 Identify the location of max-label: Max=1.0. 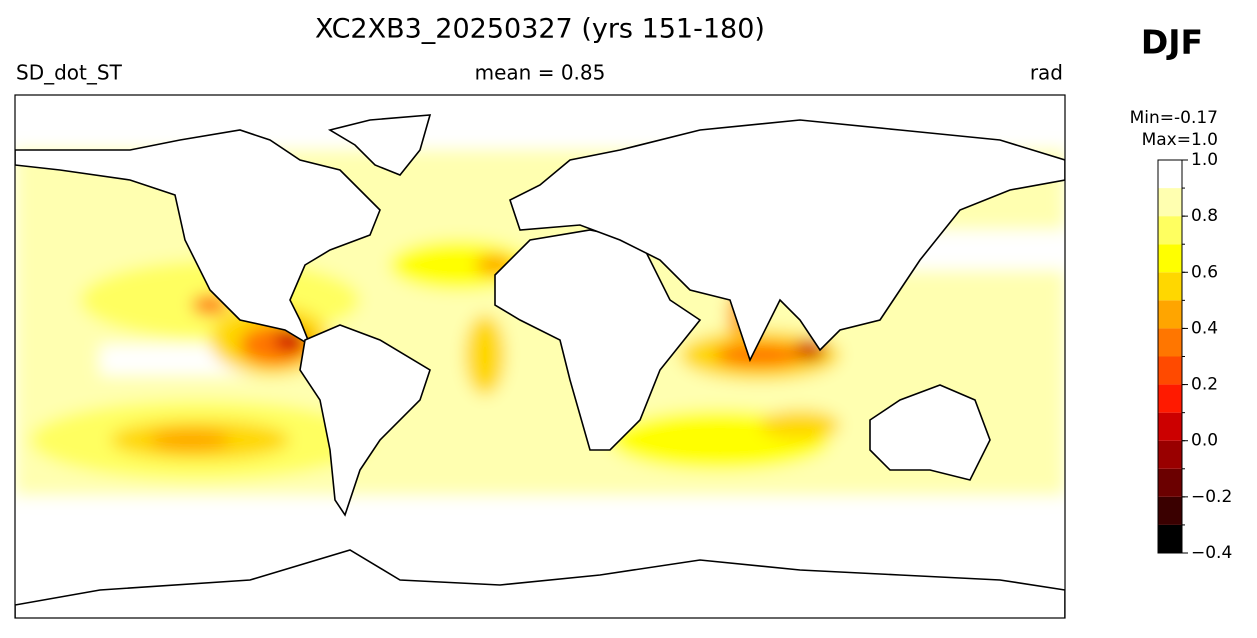
(1180, 140).